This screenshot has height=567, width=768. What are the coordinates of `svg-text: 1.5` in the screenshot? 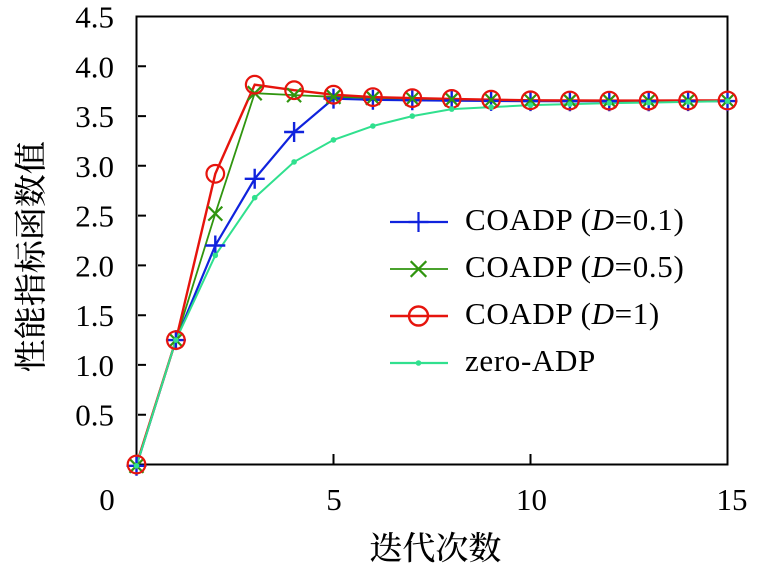 It's located at (94, 315).